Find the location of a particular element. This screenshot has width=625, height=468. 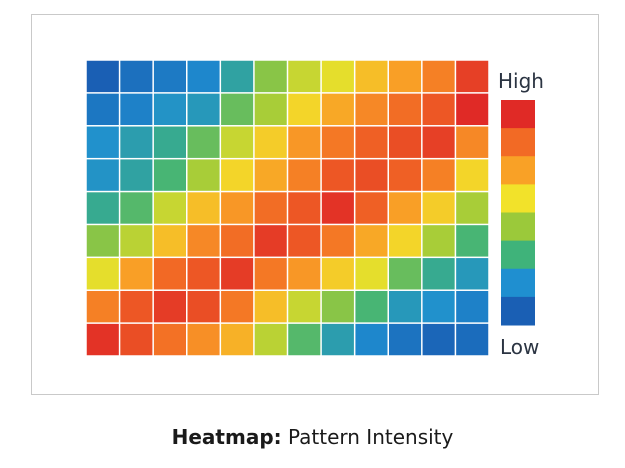

legend-swatches is located at coordinates (518, 213).